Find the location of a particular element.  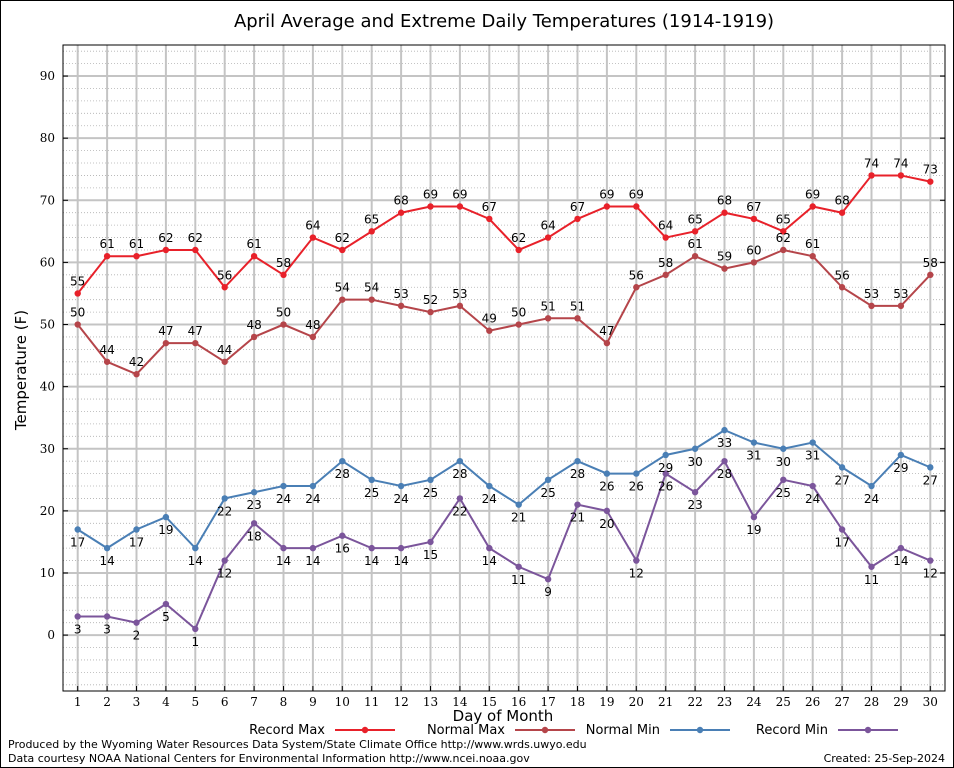

normal-min-data-label: 27 is located at coordinates (930, 480).